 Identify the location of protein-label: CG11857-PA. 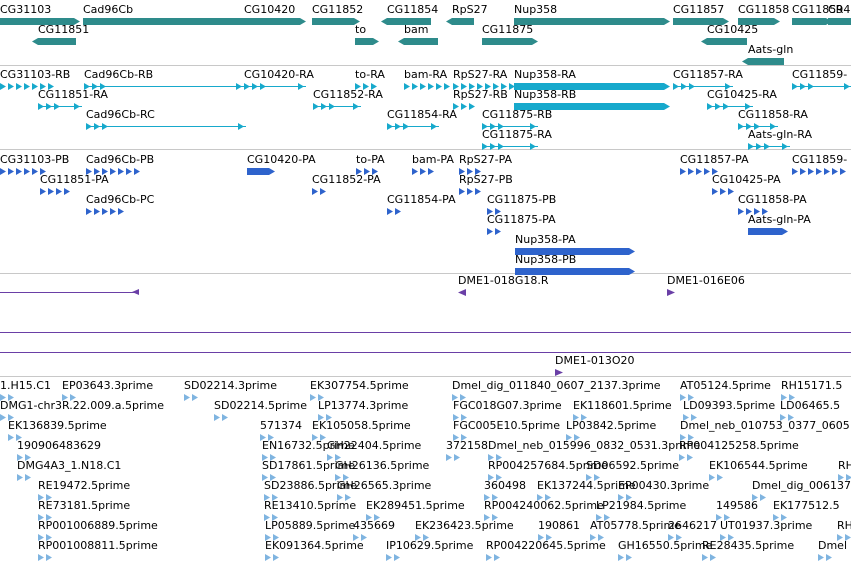
(714, 159).